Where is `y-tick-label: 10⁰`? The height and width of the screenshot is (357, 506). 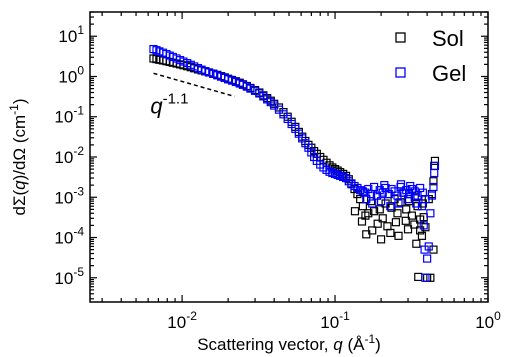
y-tick-label: 10⁰ is located at coordinates (71, 74).